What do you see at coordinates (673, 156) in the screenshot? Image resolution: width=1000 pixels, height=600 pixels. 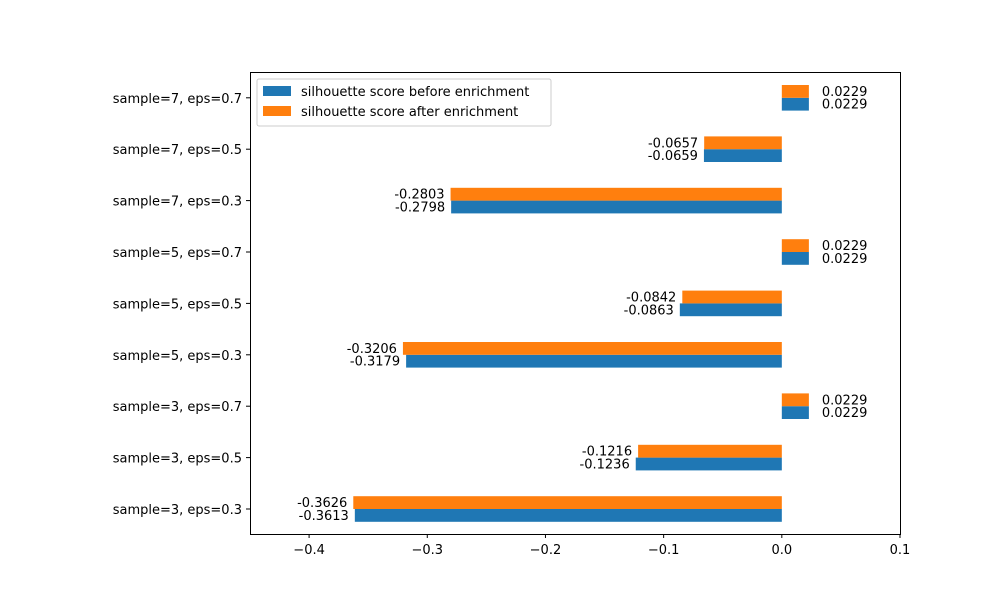 I see `data-label-before: -0.0659` at bounding box center [673, 156].